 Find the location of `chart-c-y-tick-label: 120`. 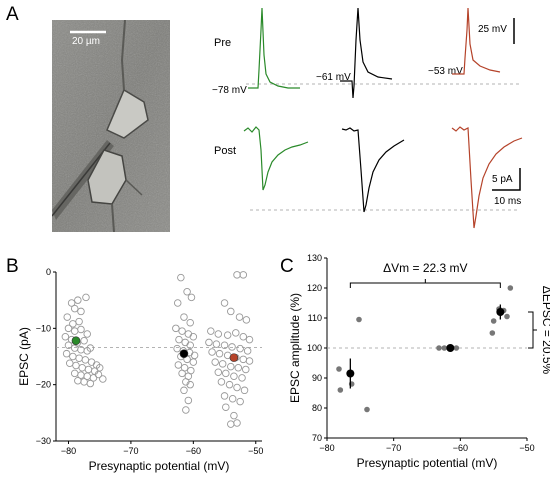

chart-c-y-tick-label: 120 is located at coordinates (314, 288).